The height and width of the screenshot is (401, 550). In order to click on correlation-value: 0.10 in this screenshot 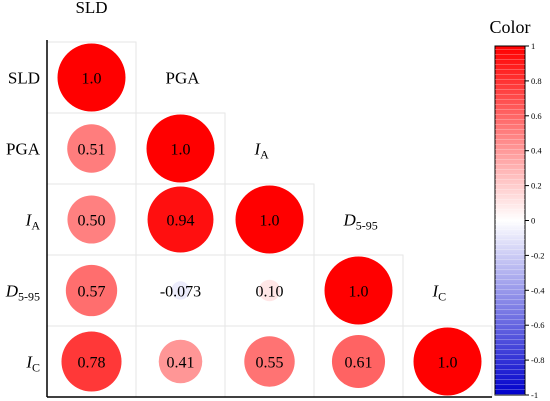, I will do `click(270, 292)`.